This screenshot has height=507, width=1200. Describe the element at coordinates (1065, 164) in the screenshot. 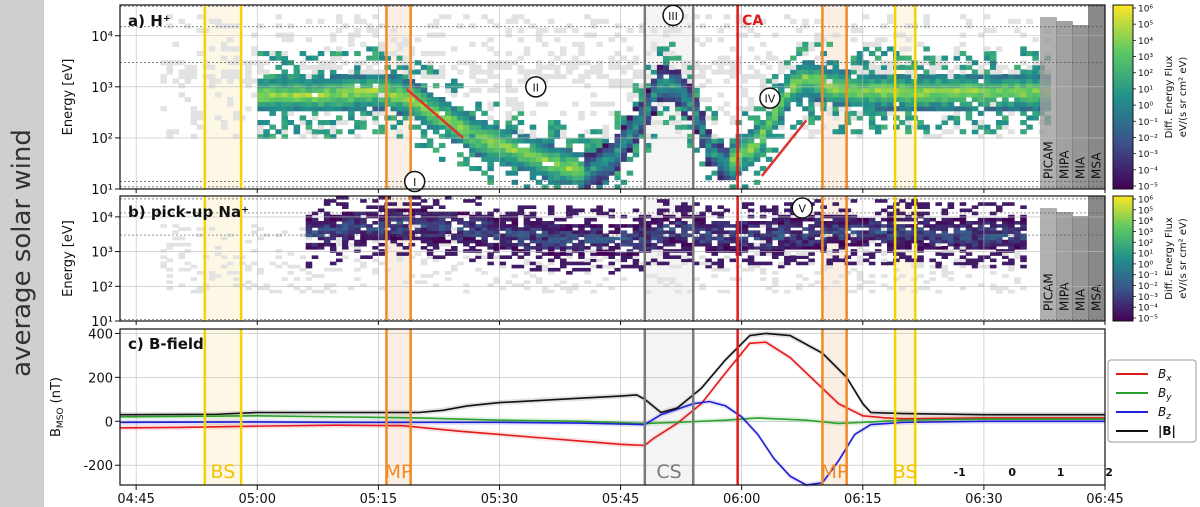

I see `instrument-label-1: MIPA` at that location.